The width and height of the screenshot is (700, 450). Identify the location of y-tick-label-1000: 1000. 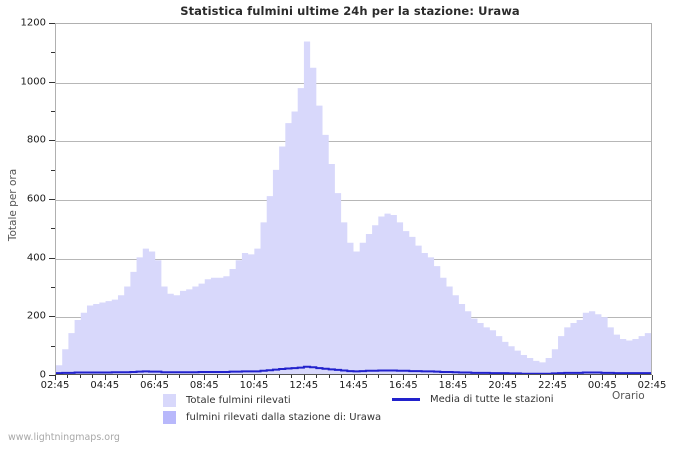
(33, 82).